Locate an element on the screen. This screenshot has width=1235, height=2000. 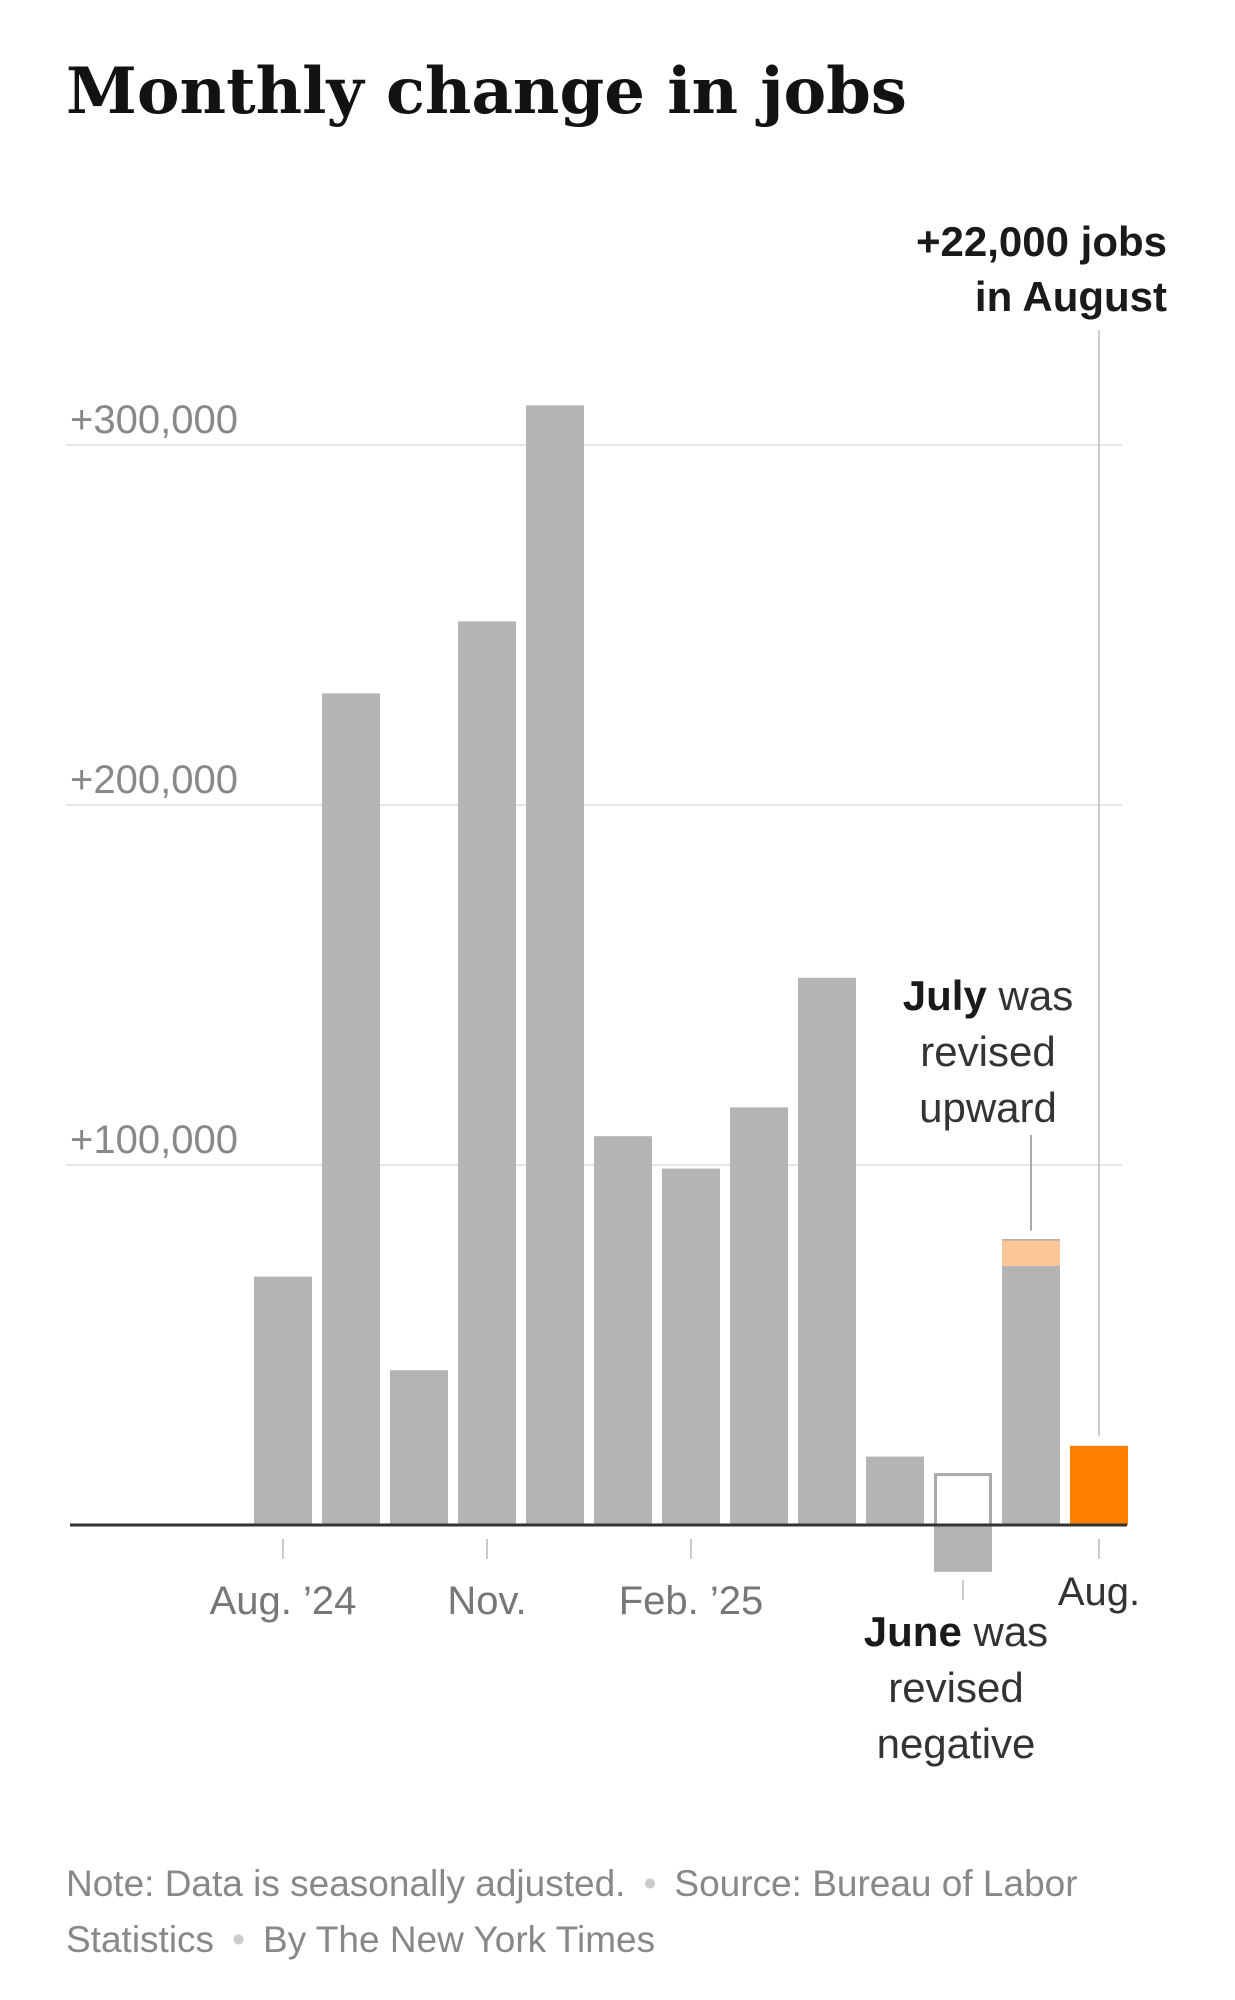
x-tick-label: Nov. is located at coordinates (486, 1601).